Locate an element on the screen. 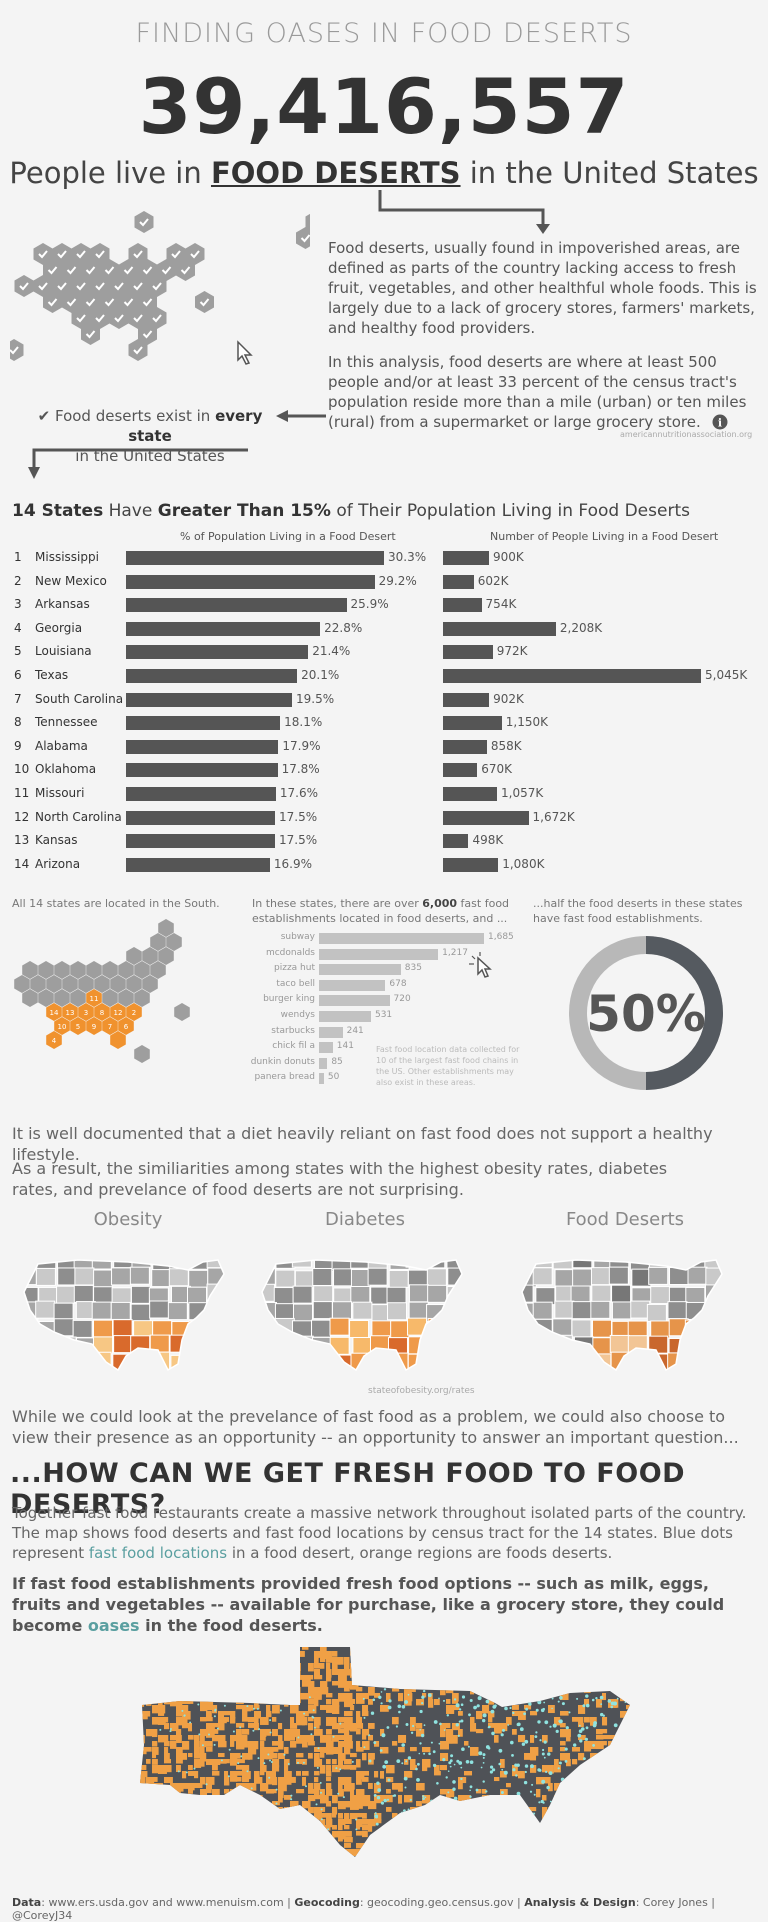  chain-bar is located at coordinates (331, 1032).